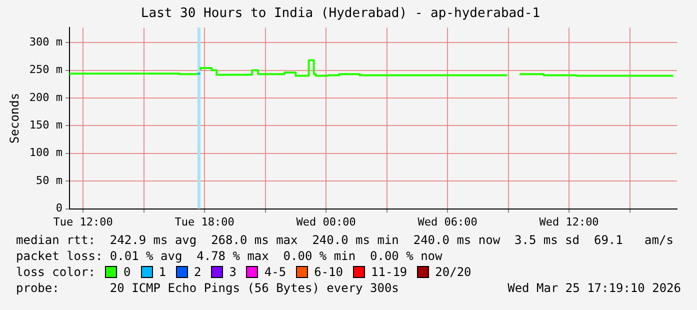 This screenshot has height=310, width=697. What do you see at coordinates (389, 272) in the screenshot?
I see `legend-label: 11-19` at bounding box center [389, 272].